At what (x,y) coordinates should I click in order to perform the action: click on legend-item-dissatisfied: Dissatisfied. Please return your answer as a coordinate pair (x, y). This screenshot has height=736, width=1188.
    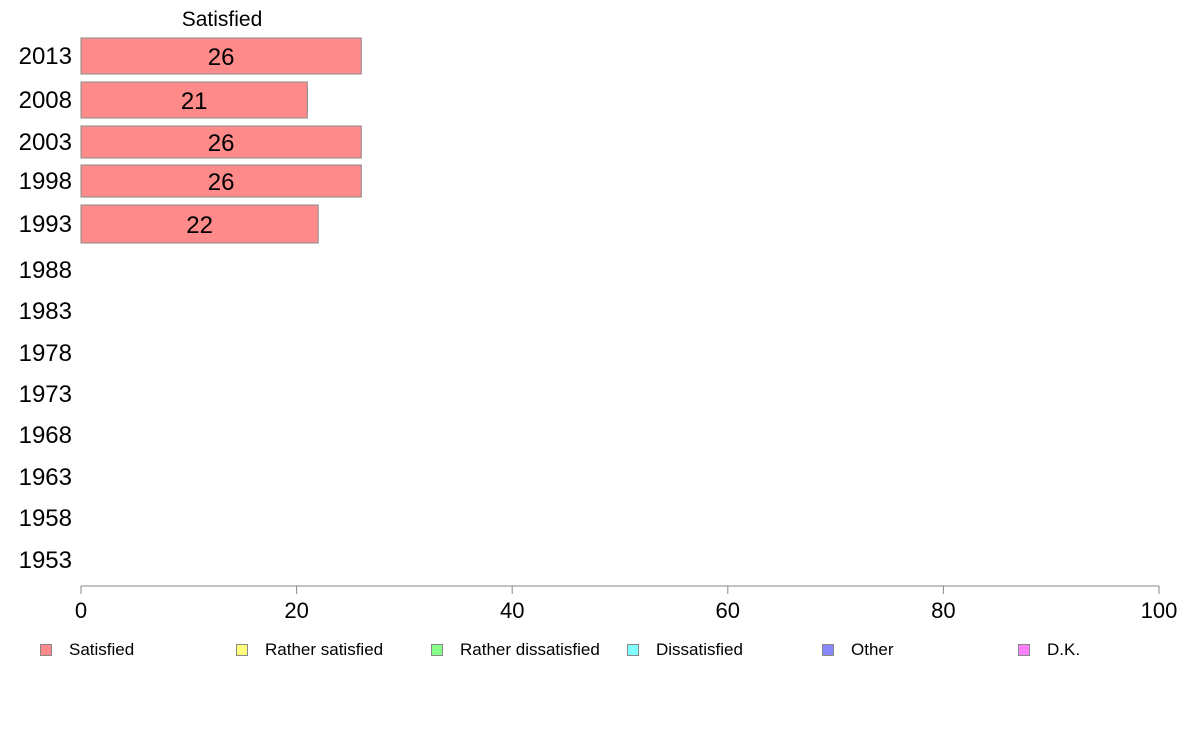
    Looking at the image, I should click on (685, 650).